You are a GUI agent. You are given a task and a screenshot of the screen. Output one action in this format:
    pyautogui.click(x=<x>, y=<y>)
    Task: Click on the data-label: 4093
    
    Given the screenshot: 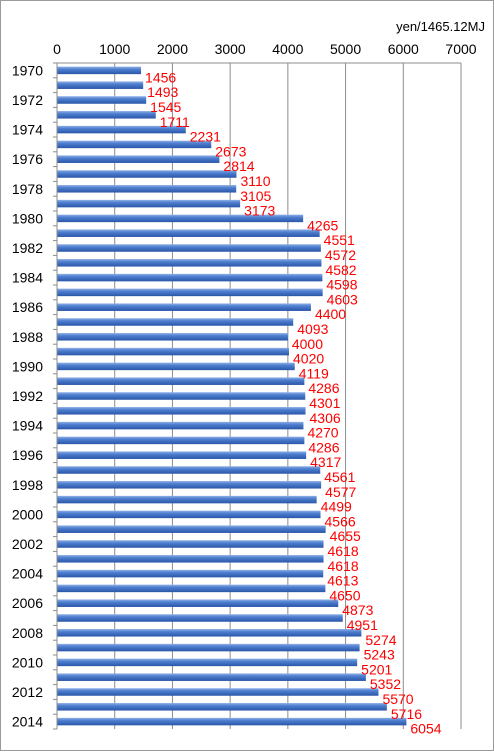 What is the action you would take?
    pyautogui.click(x=312, y=329)
    